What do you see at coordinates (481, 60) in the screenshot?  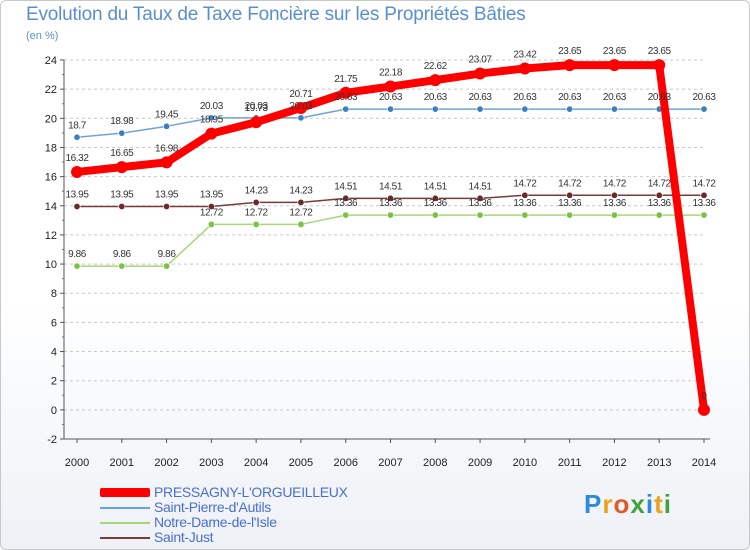 I see `data-label: 23.07` at bounding box center [481, 60].